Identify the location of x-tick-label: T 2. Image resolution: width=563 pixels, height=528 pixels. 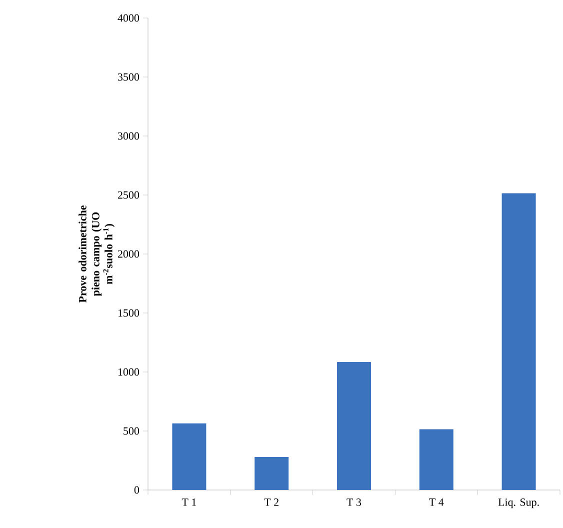
(271, 502).